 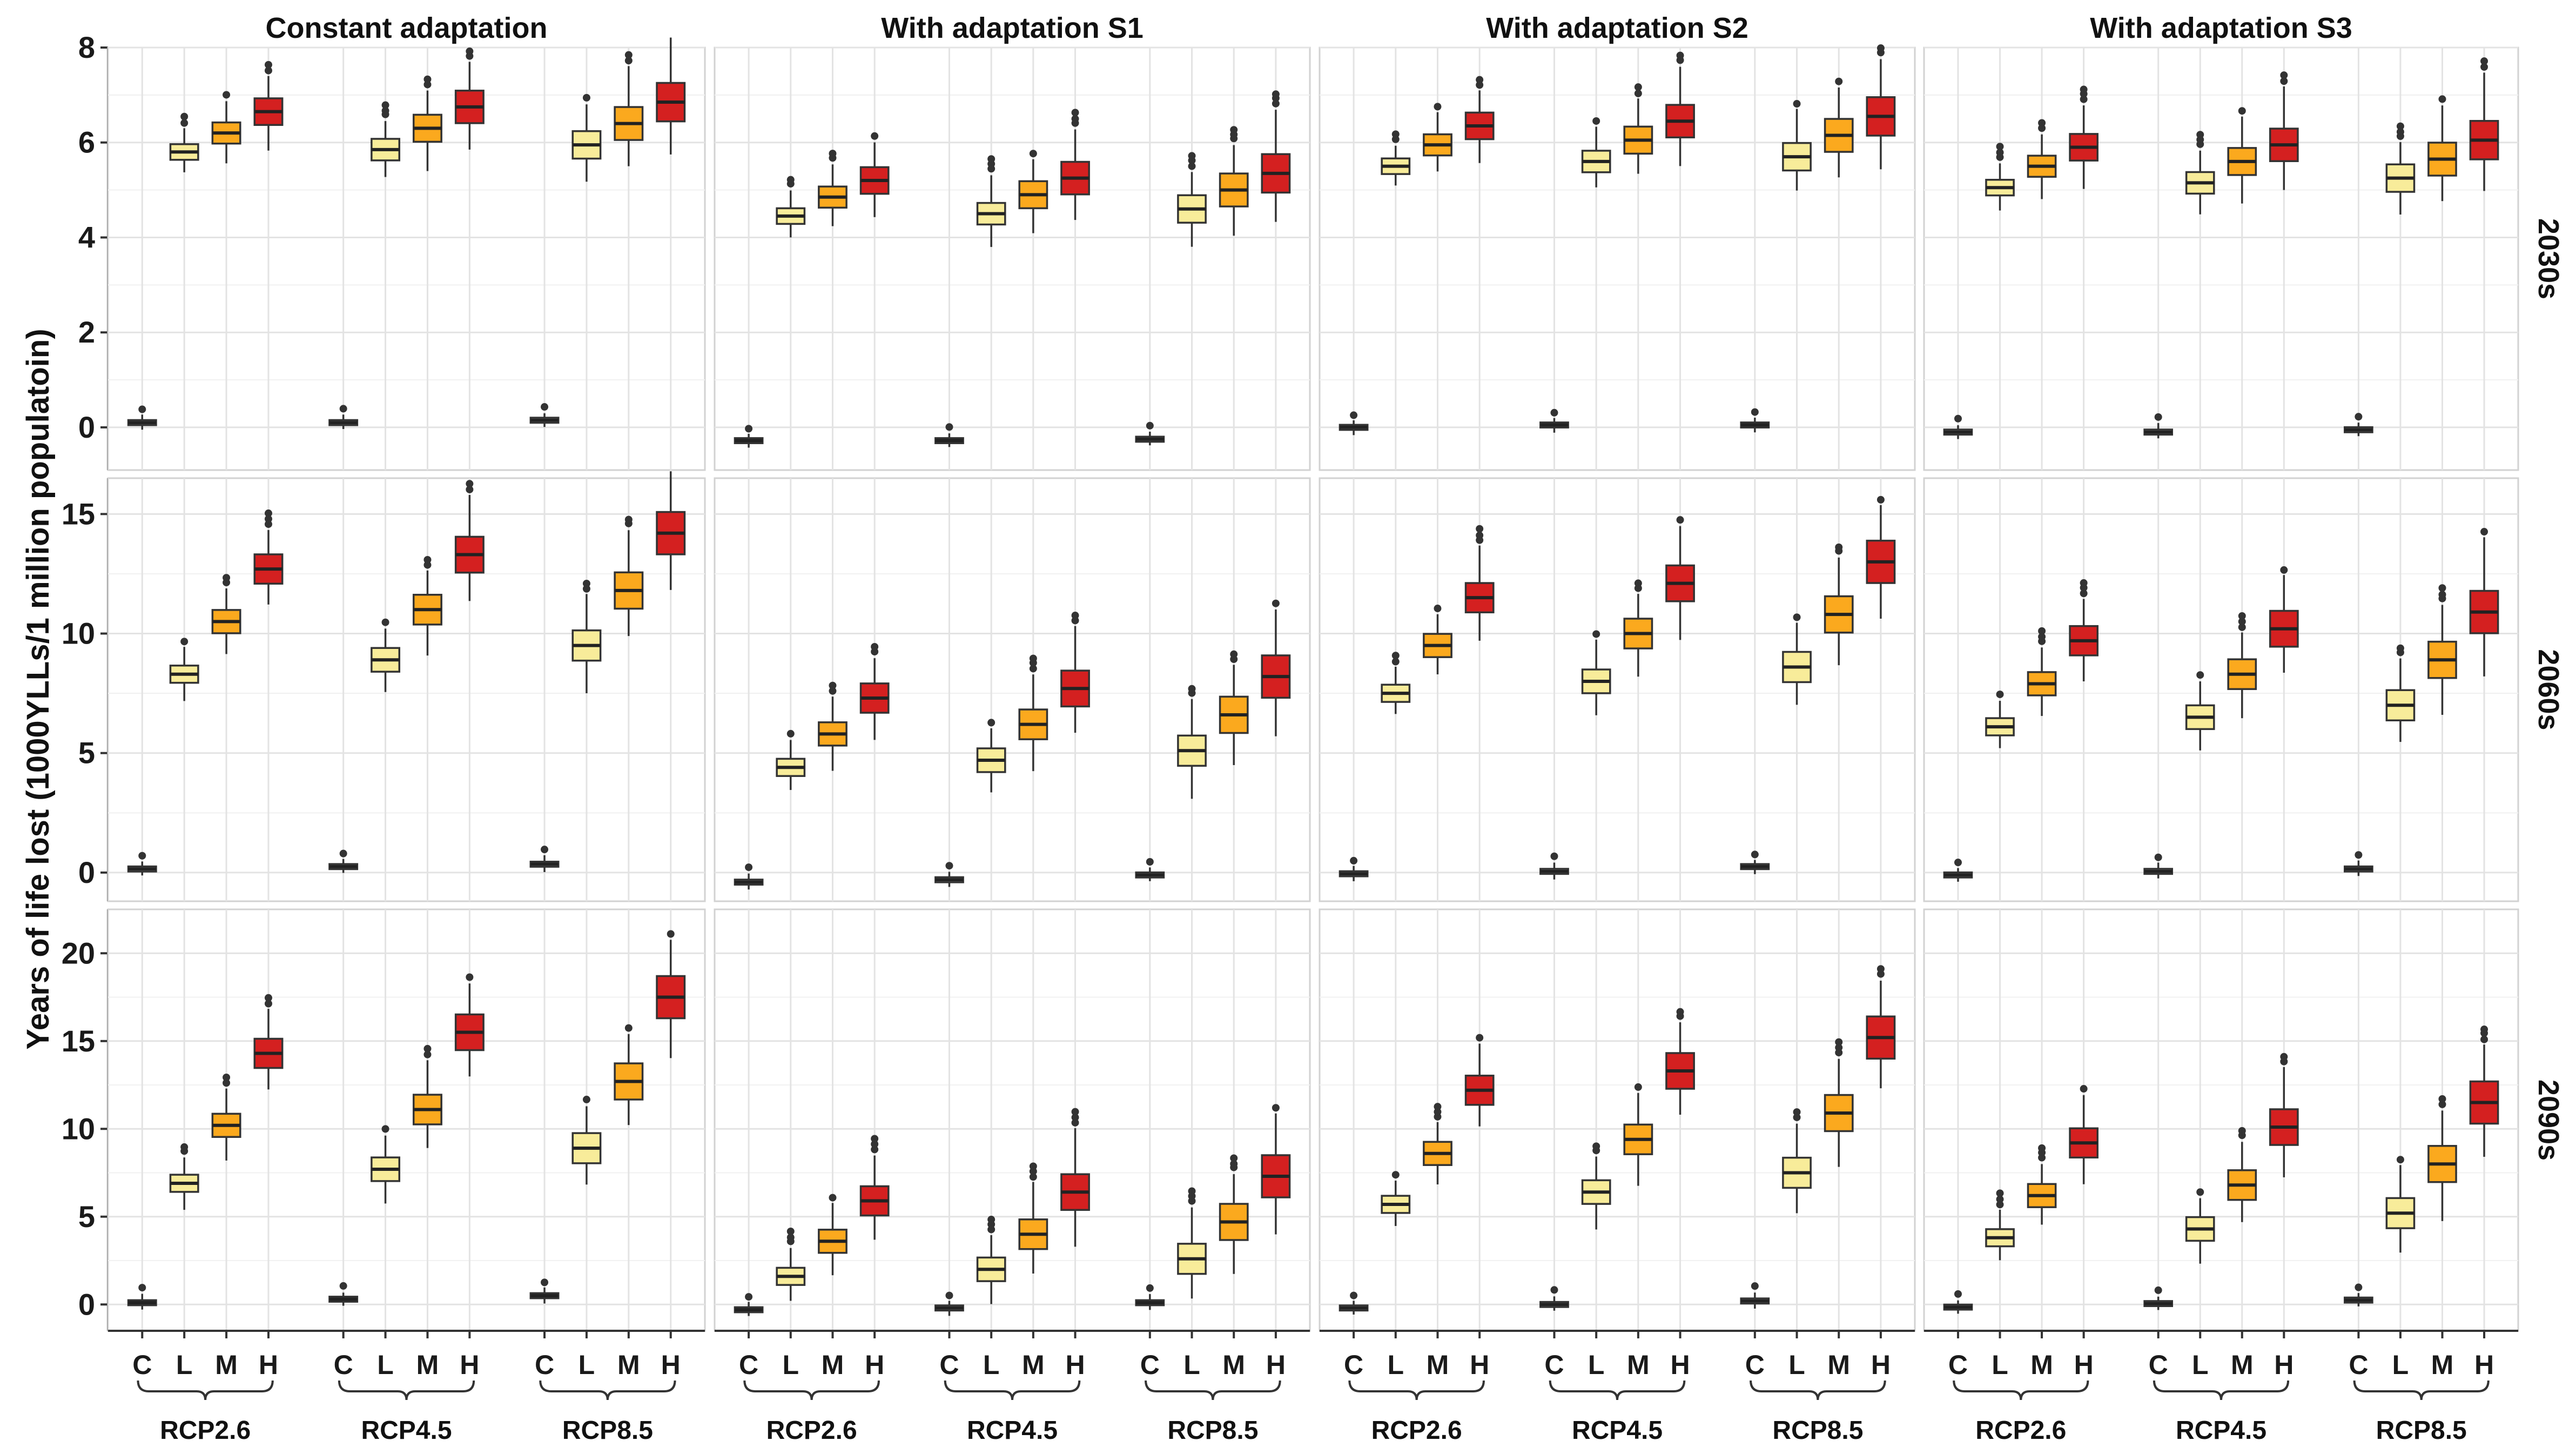 I want to click on y-tick-label: 5, so click(x=86, y=1217).